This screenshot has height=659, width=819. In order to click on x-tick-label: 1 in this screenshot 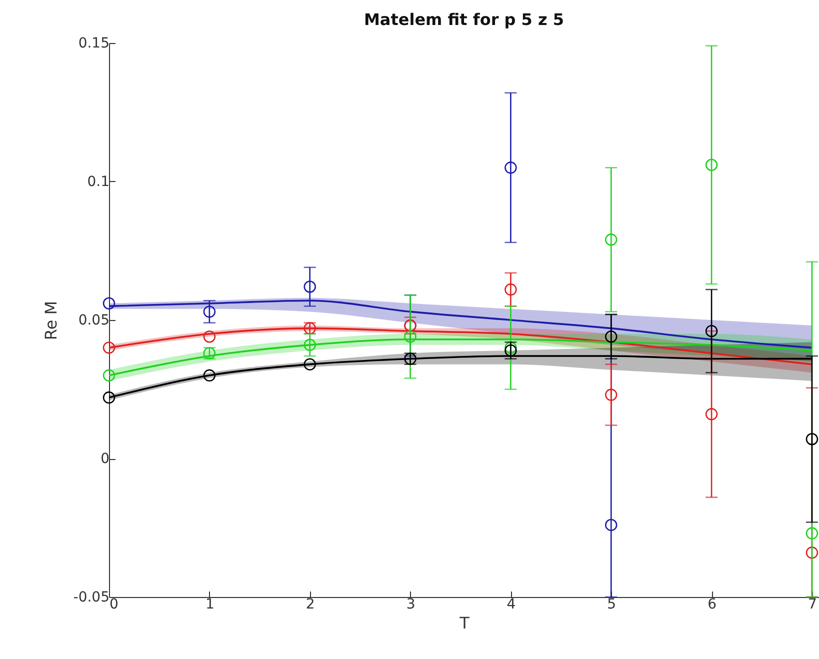, I will do `click(209, 604)`.